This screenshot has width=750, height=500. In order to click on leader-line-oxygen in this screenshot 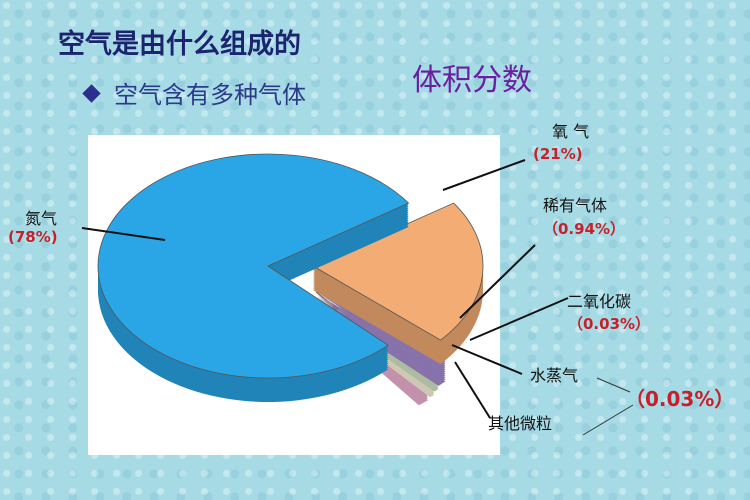, I will do `click(484, 175)`.